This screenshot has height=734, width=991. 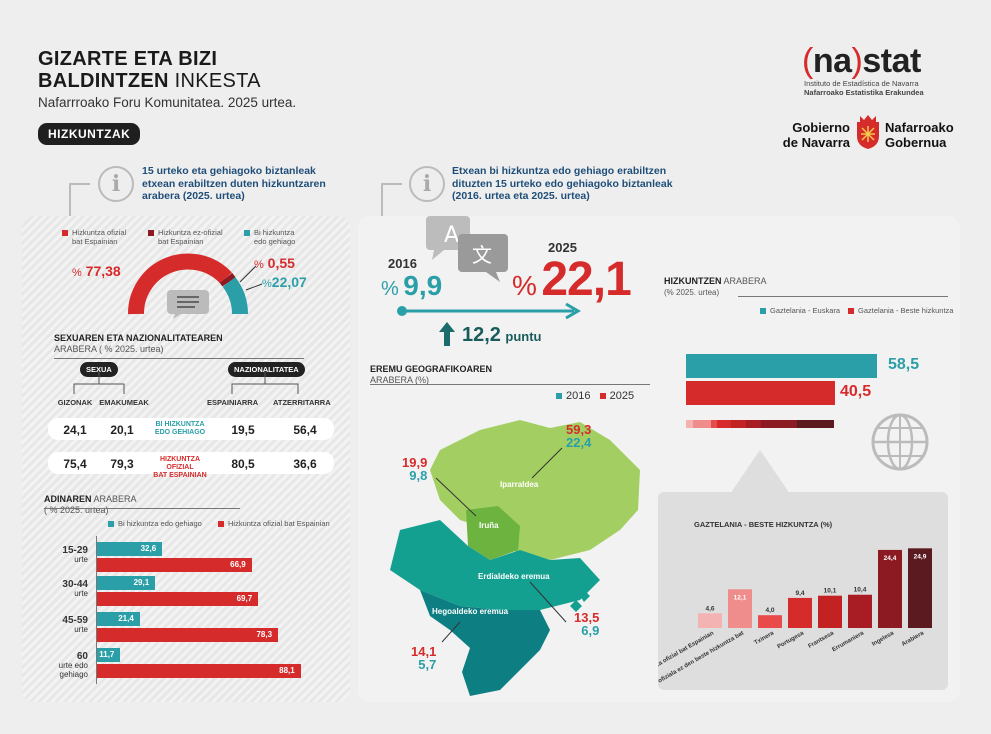 I want to click on cell-r2-espainiarra: 80,5, so click(x=243, y=464).